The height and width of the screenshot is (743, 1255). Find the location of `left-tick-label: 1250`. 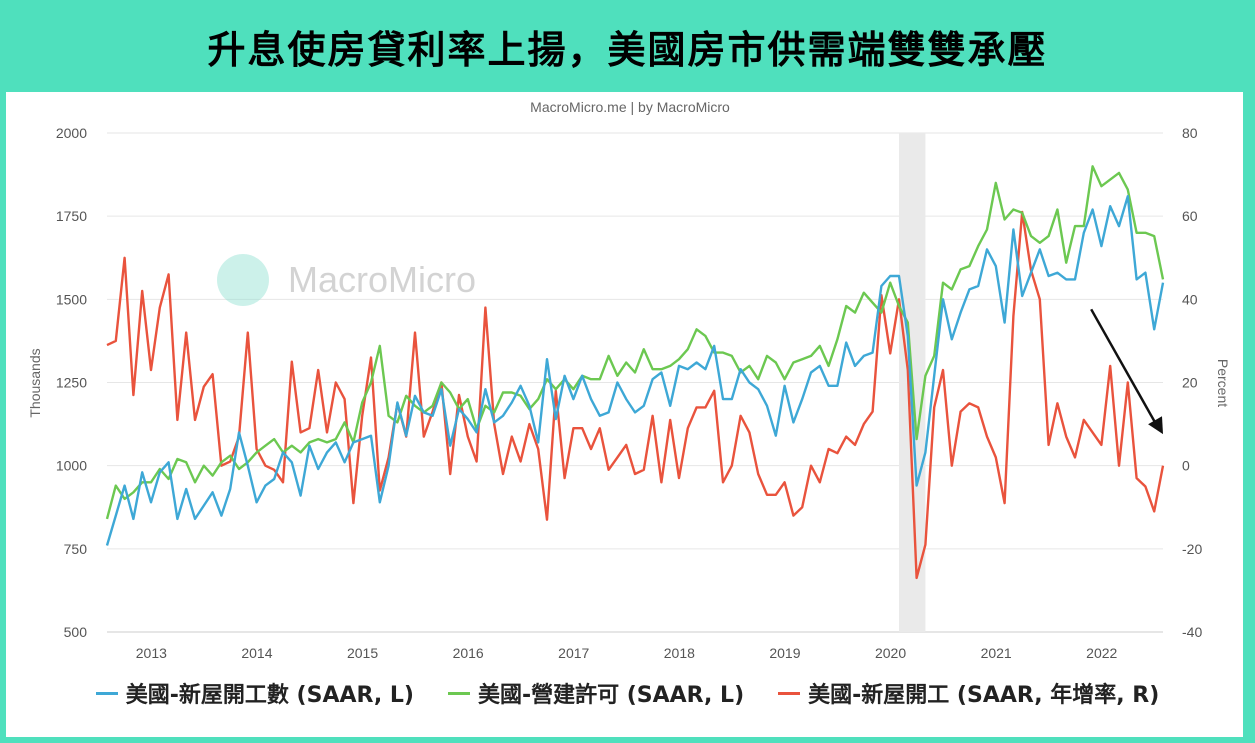

left-tick-label: 1250 is located at coordinates (71, 383).